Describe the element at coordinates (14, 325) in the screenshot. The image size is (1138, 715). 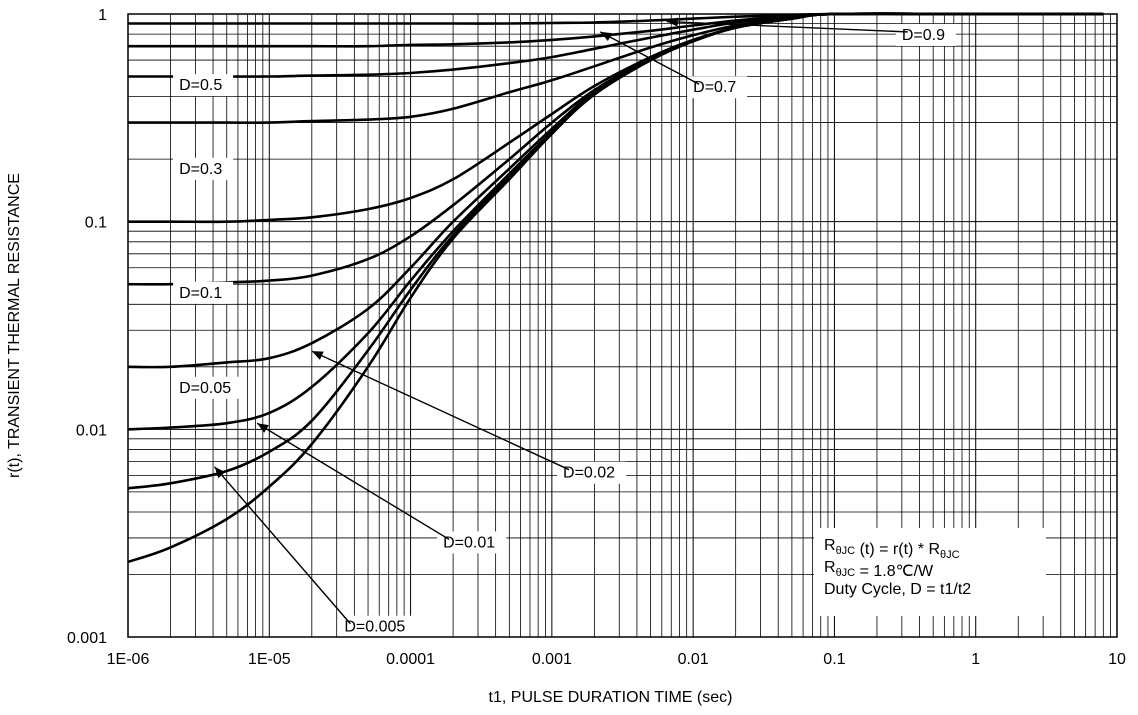
I see `y-axis-title: r(t), TRANSIENT THERMAL RESISTANCE` at that location.